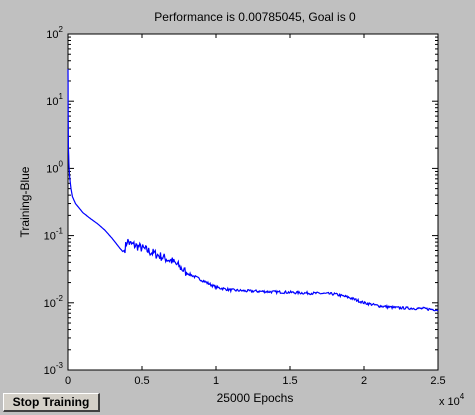 The image size is (475, 415). I want to click on y-tick-label: 10⁻², so click(54, 302).